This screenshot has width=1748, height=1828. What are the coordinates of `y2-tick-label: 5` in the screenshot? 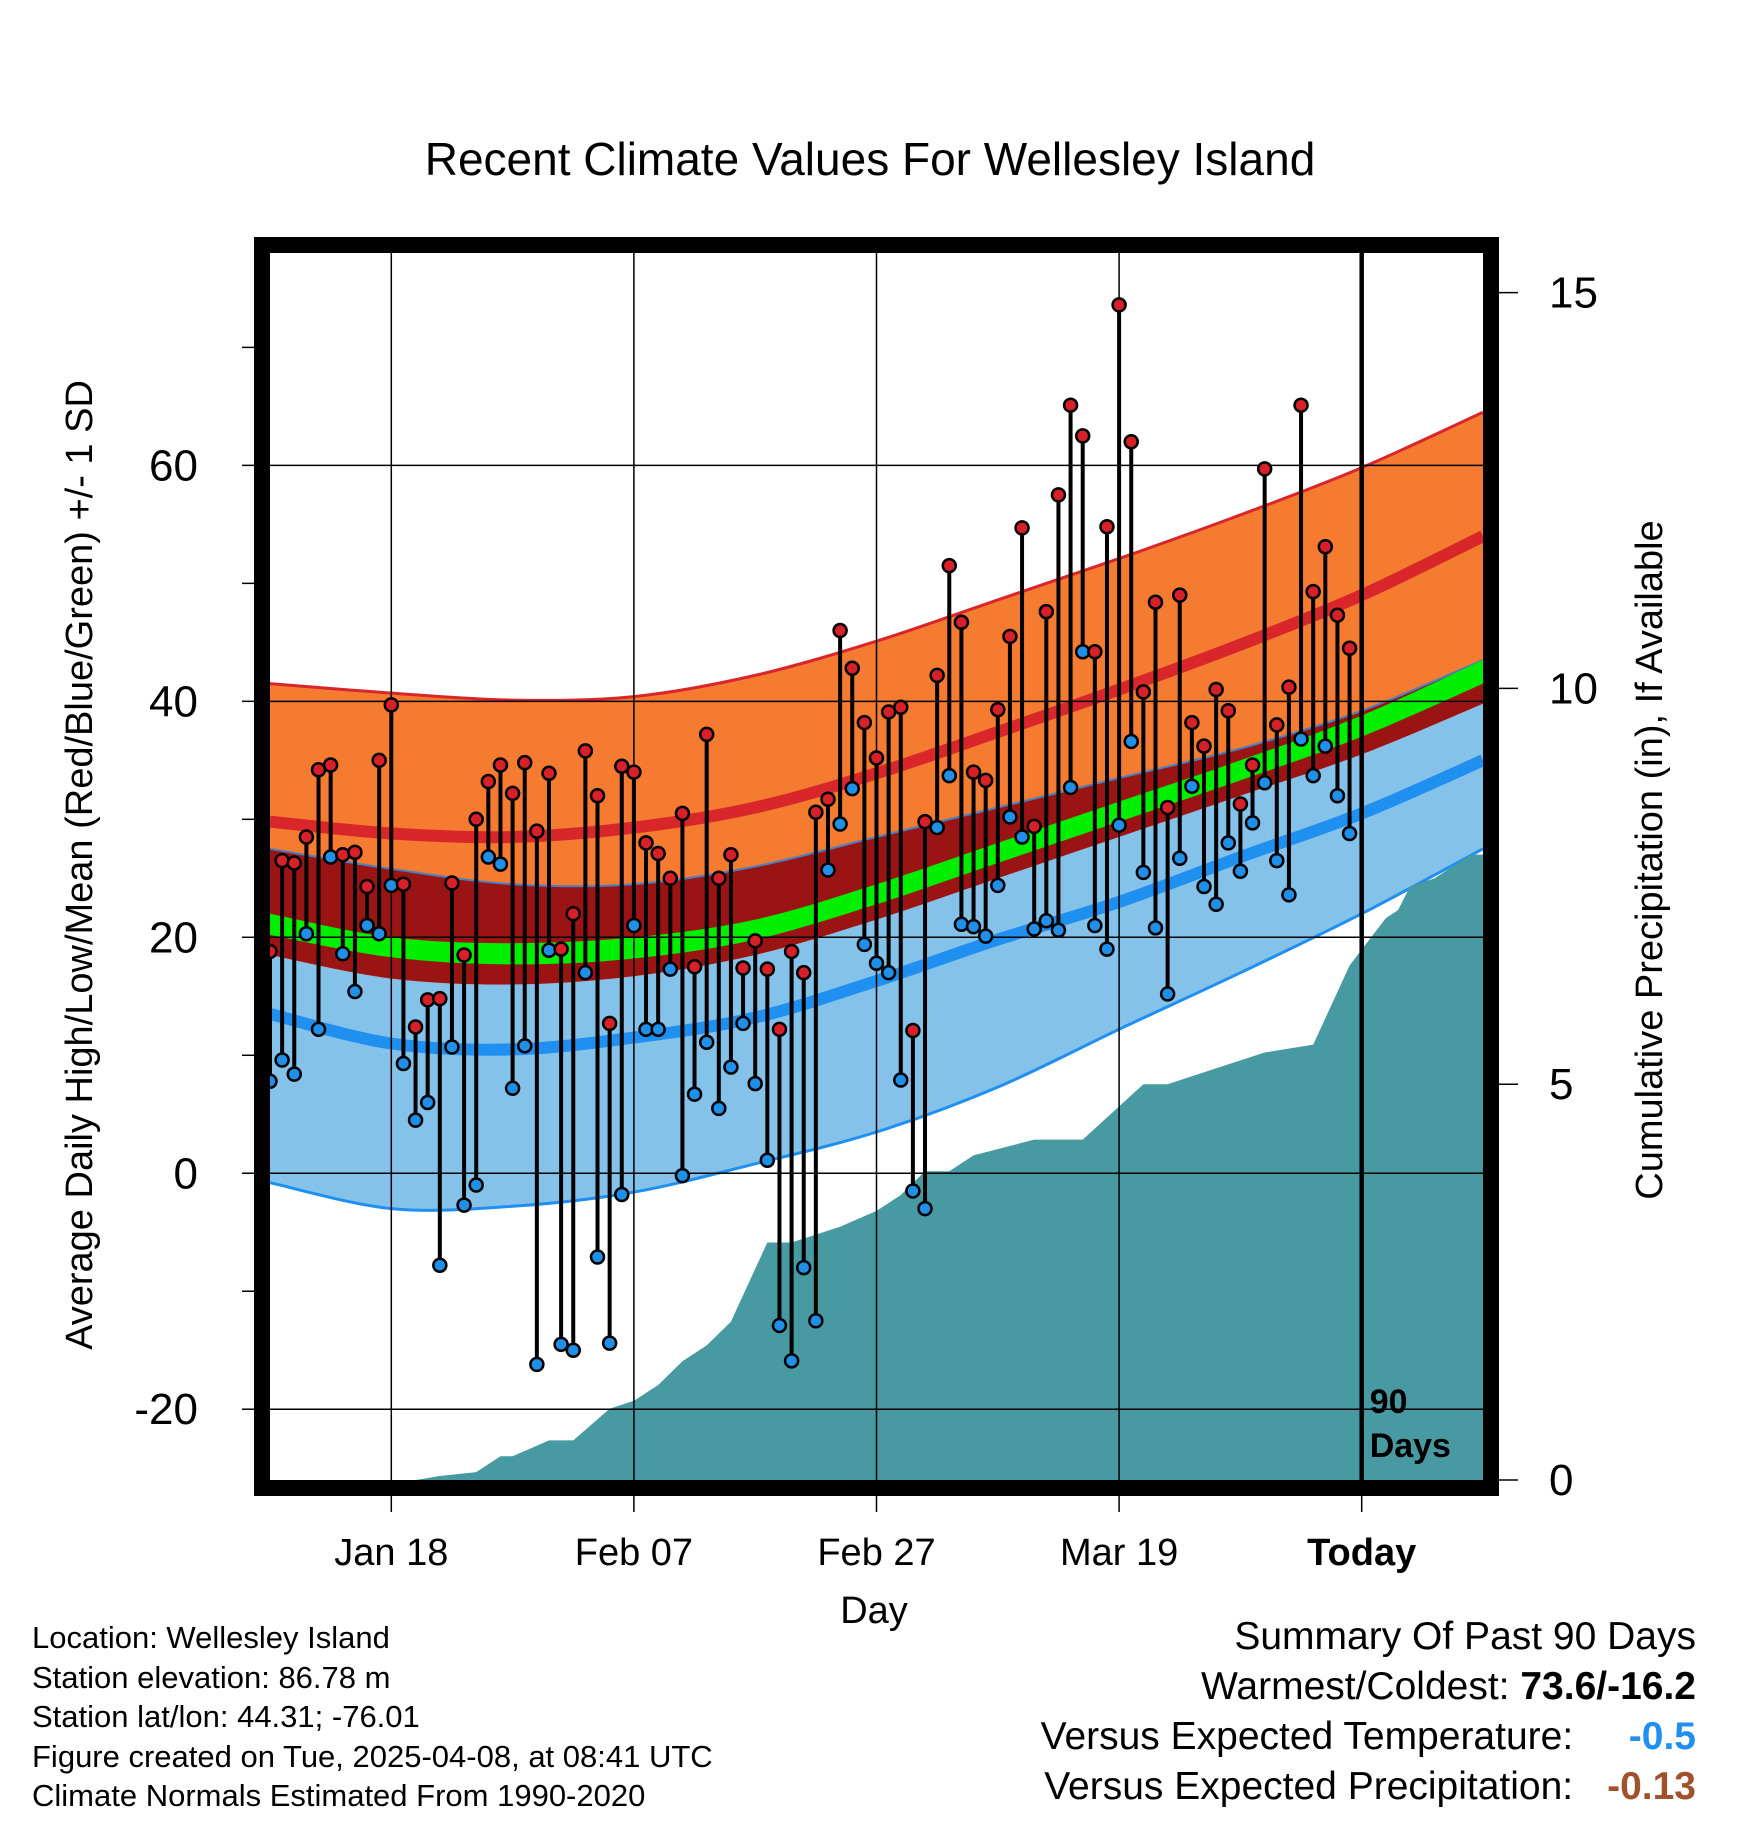 It's located at (1561, 1084).